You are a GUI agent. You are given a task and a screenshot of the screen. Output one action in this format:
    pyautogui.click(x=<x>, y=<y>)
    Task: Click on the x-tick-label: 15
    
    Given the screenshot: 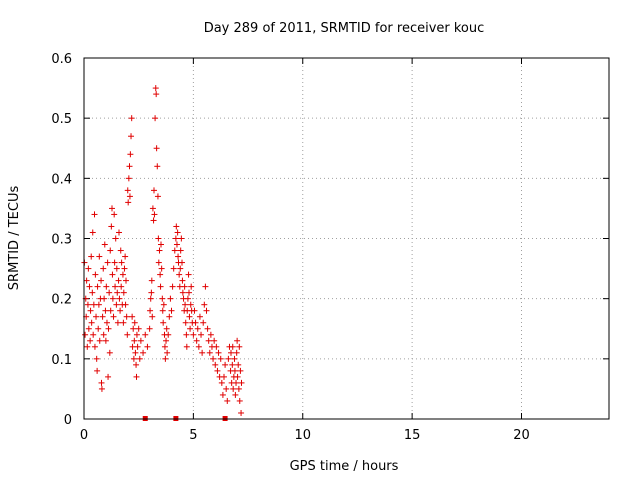 What is the action you would take?
    pyautogui.click(x=412, y=435)
    